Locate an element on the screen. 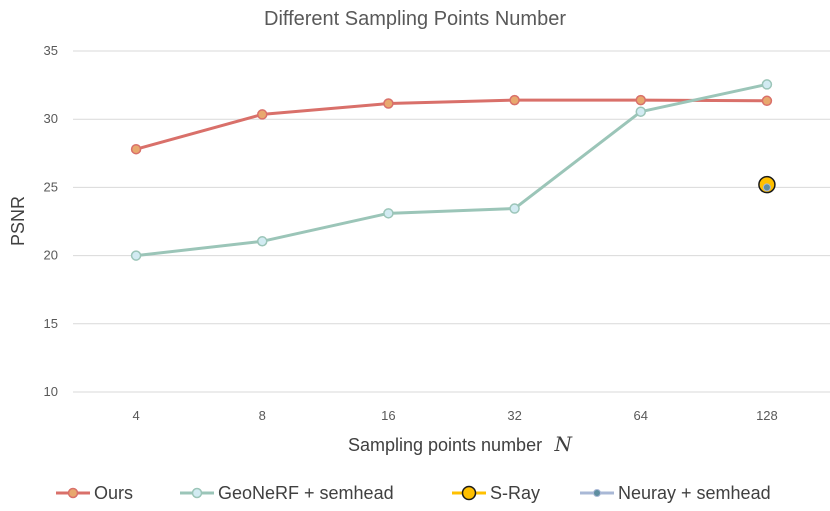 This screenshot has width=830, height=511. legend-label: GeoNeRF + semhead is located at coordinates (306, 493).